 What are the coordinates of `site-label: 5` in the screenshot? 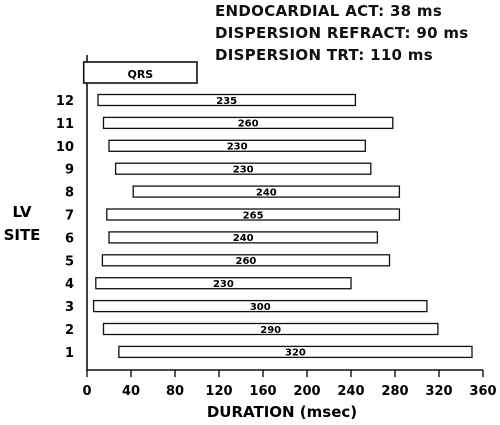 It's located at (69, 261).